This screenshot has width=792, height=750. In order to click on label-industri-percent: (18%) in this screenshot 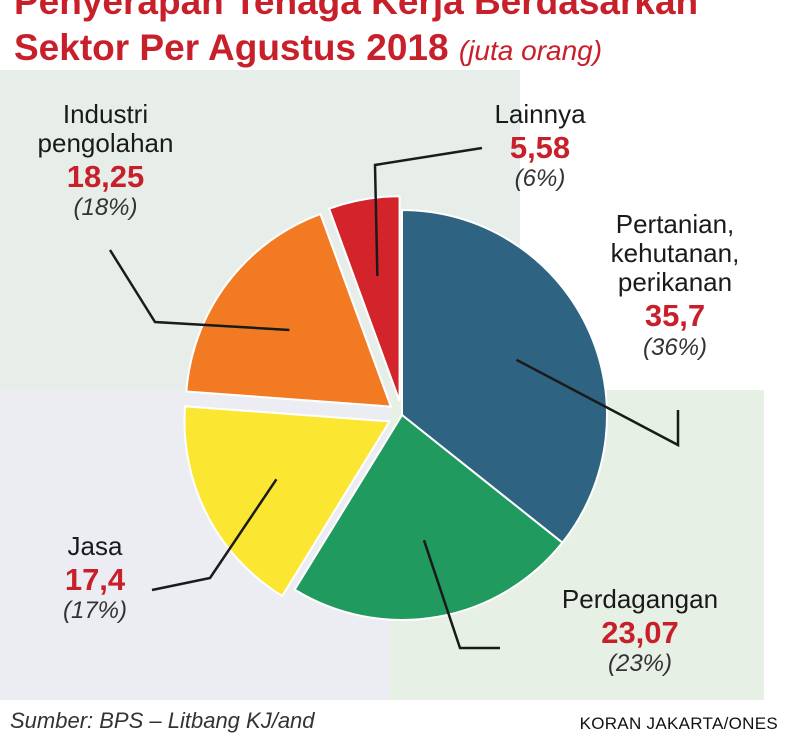, I will do `click(105, 208)`.